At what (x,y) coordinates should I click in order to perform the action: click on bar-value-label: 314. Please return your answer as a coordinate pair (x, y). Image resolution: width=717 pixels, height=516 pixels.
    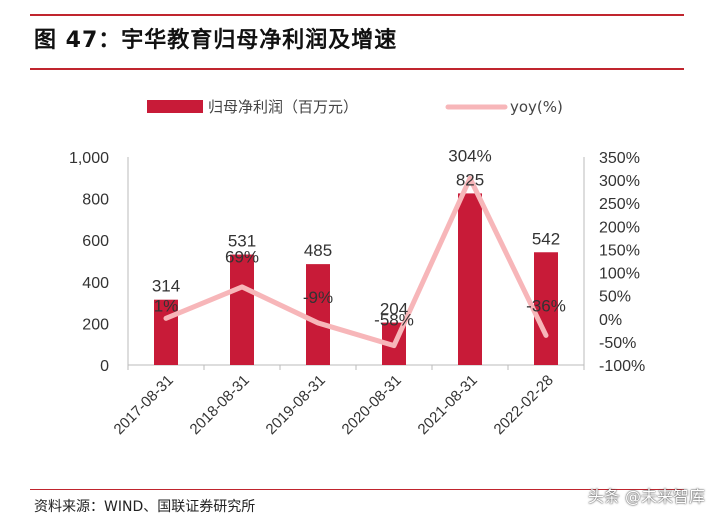
    Looking at the image, I should click on (166, 286).